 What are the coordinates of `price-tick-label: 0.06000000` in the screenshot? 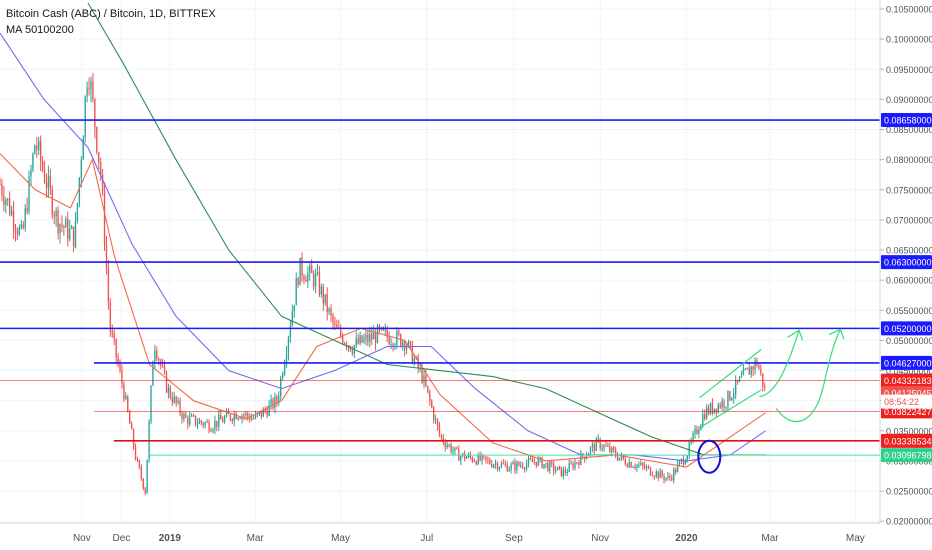 It's located at (909, 281).